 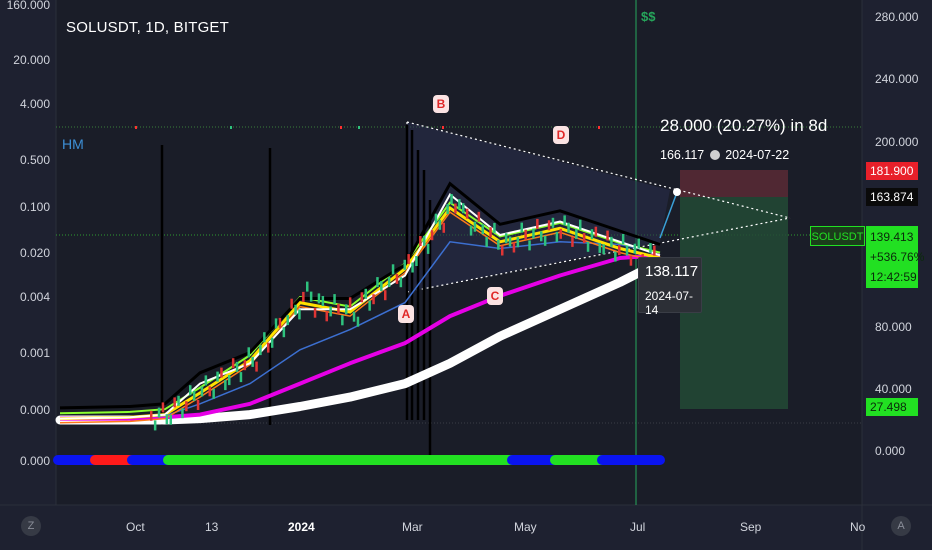 What do you see at coordinates (34, 207) in the screenshot?
I see `left-axis-label: 0.100` at bounding box center [34, 207].